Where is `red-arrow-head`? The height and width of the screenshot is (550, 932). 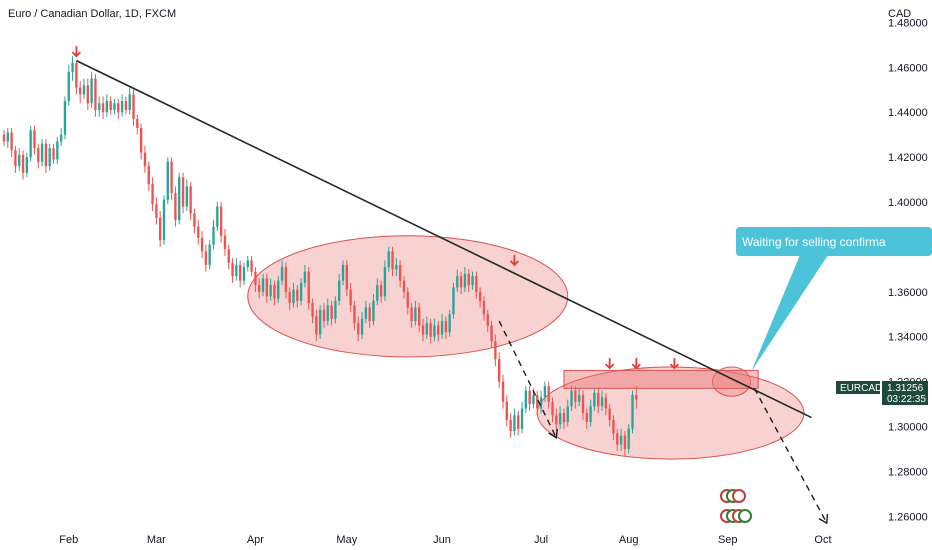
red-arrow-head is located at coordinates (76, 54).